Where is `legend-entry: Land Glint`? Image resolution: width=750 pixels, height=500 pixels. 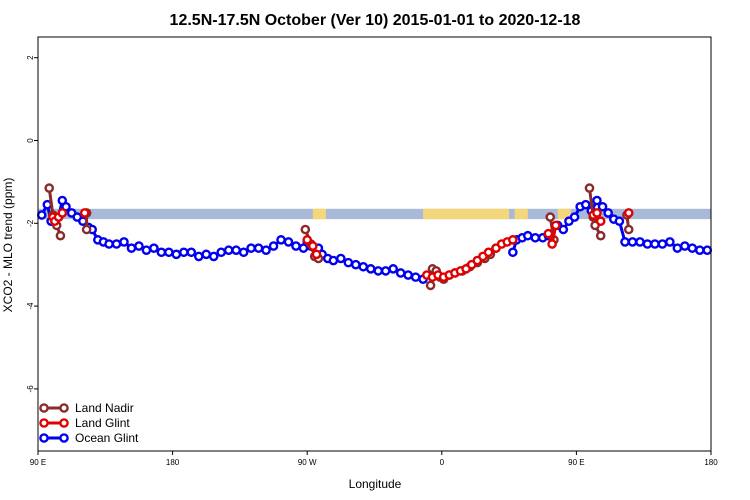
legend-entry: Land Glint is located at coordinates (84, 423).